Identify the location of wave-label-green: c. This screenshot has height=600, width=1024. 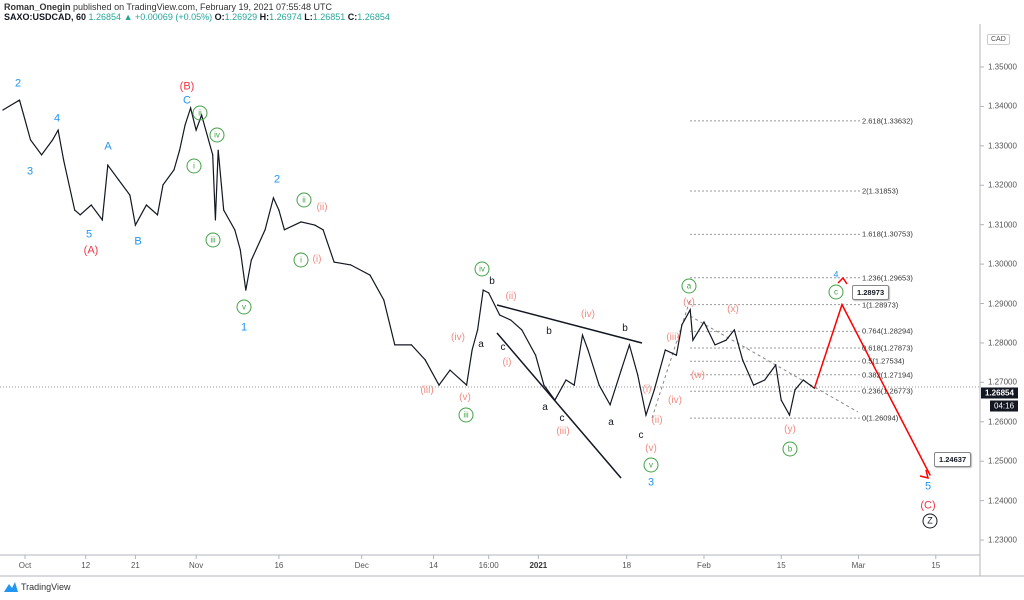
(836, 292).